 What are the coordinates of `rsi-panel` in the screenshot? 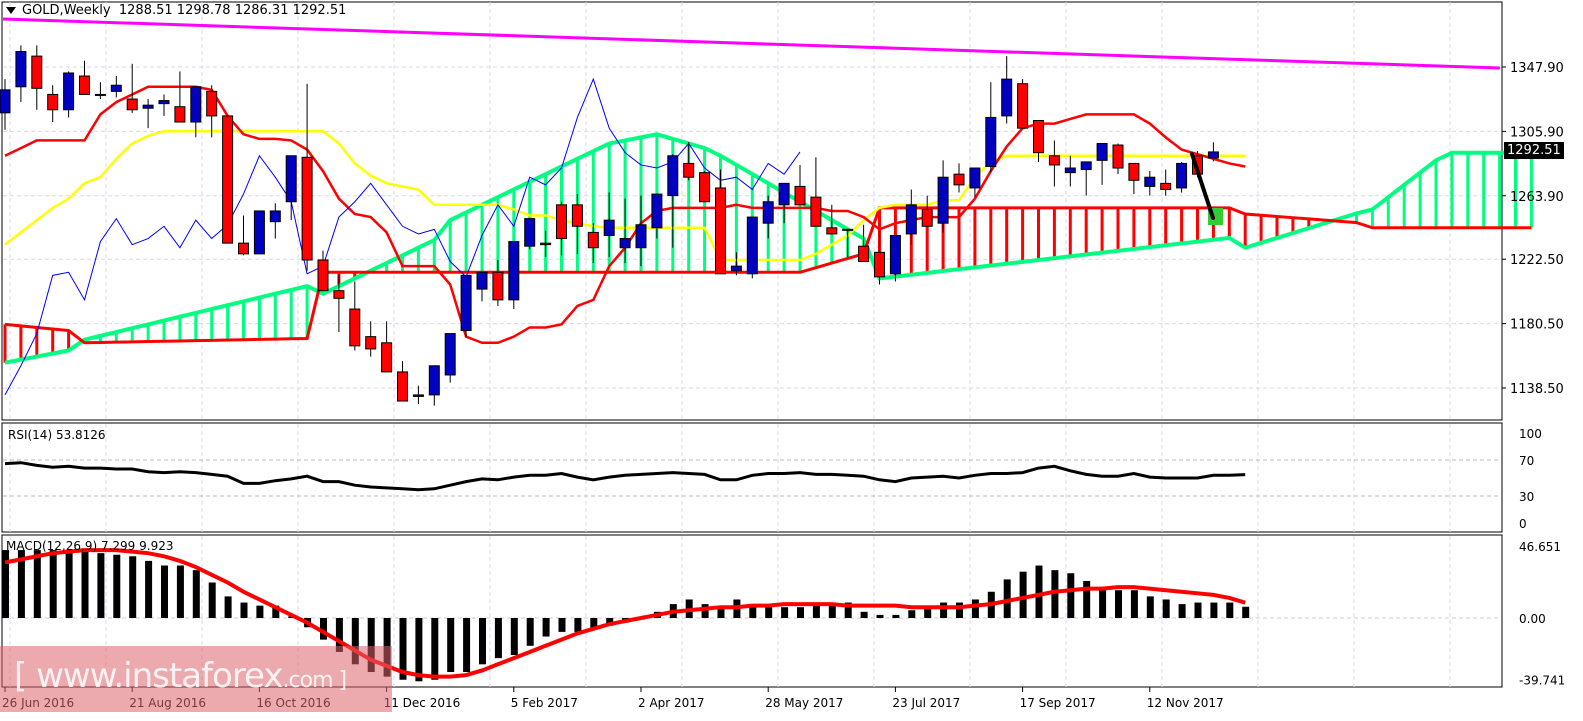 It's located at (752, 478).